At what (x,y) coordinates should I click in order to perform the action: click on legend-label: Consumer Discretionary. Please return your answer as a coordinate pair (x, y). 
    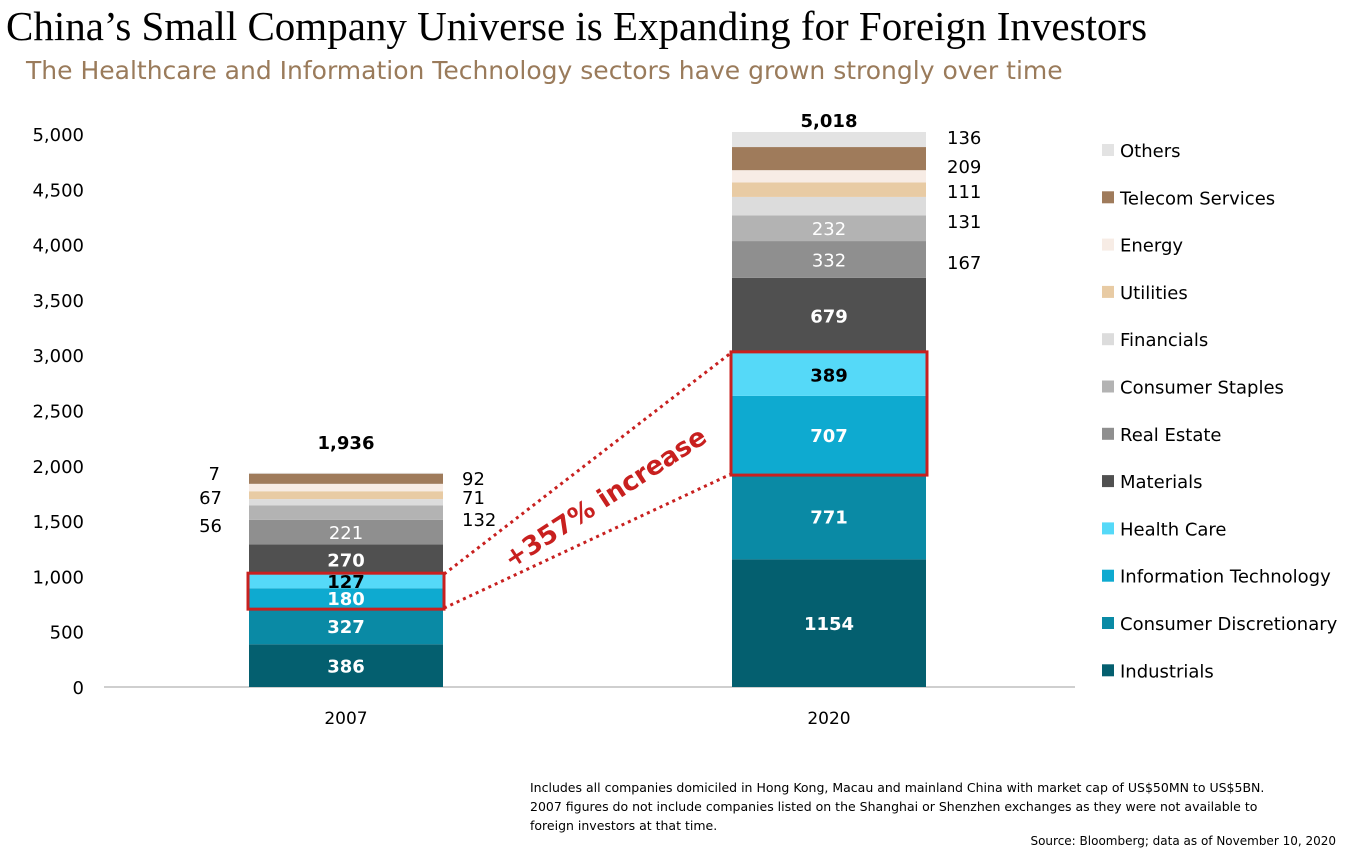
    Looking at the image, I should click on (1229, 624).